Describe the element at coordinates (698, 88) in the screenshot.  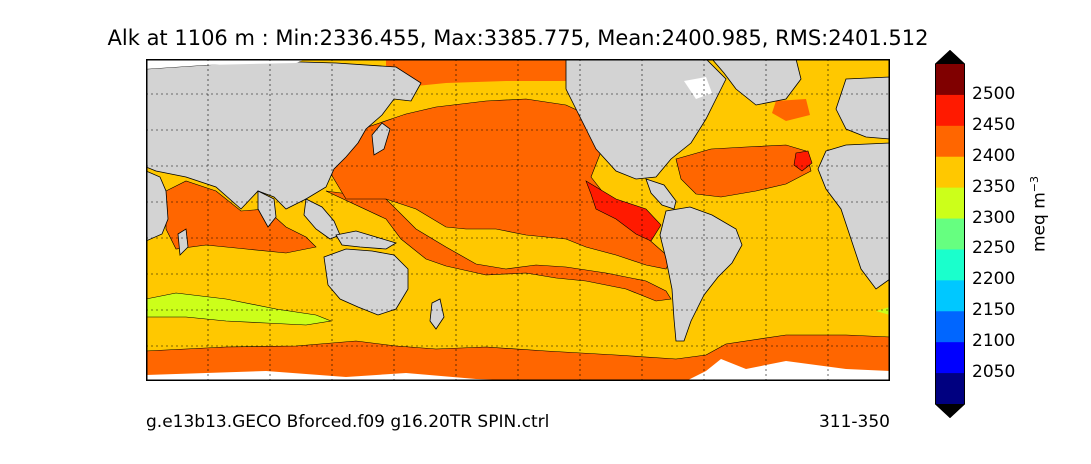
I see `hudson-no-data` at that location.